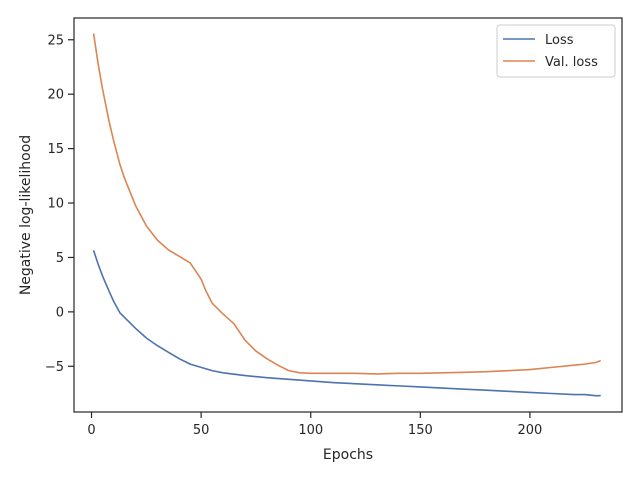 The image size is (640, 480). Describe the element at coordinates (559, 40) in the screenshot. I see `legend-label-loss: Loss` at that location.